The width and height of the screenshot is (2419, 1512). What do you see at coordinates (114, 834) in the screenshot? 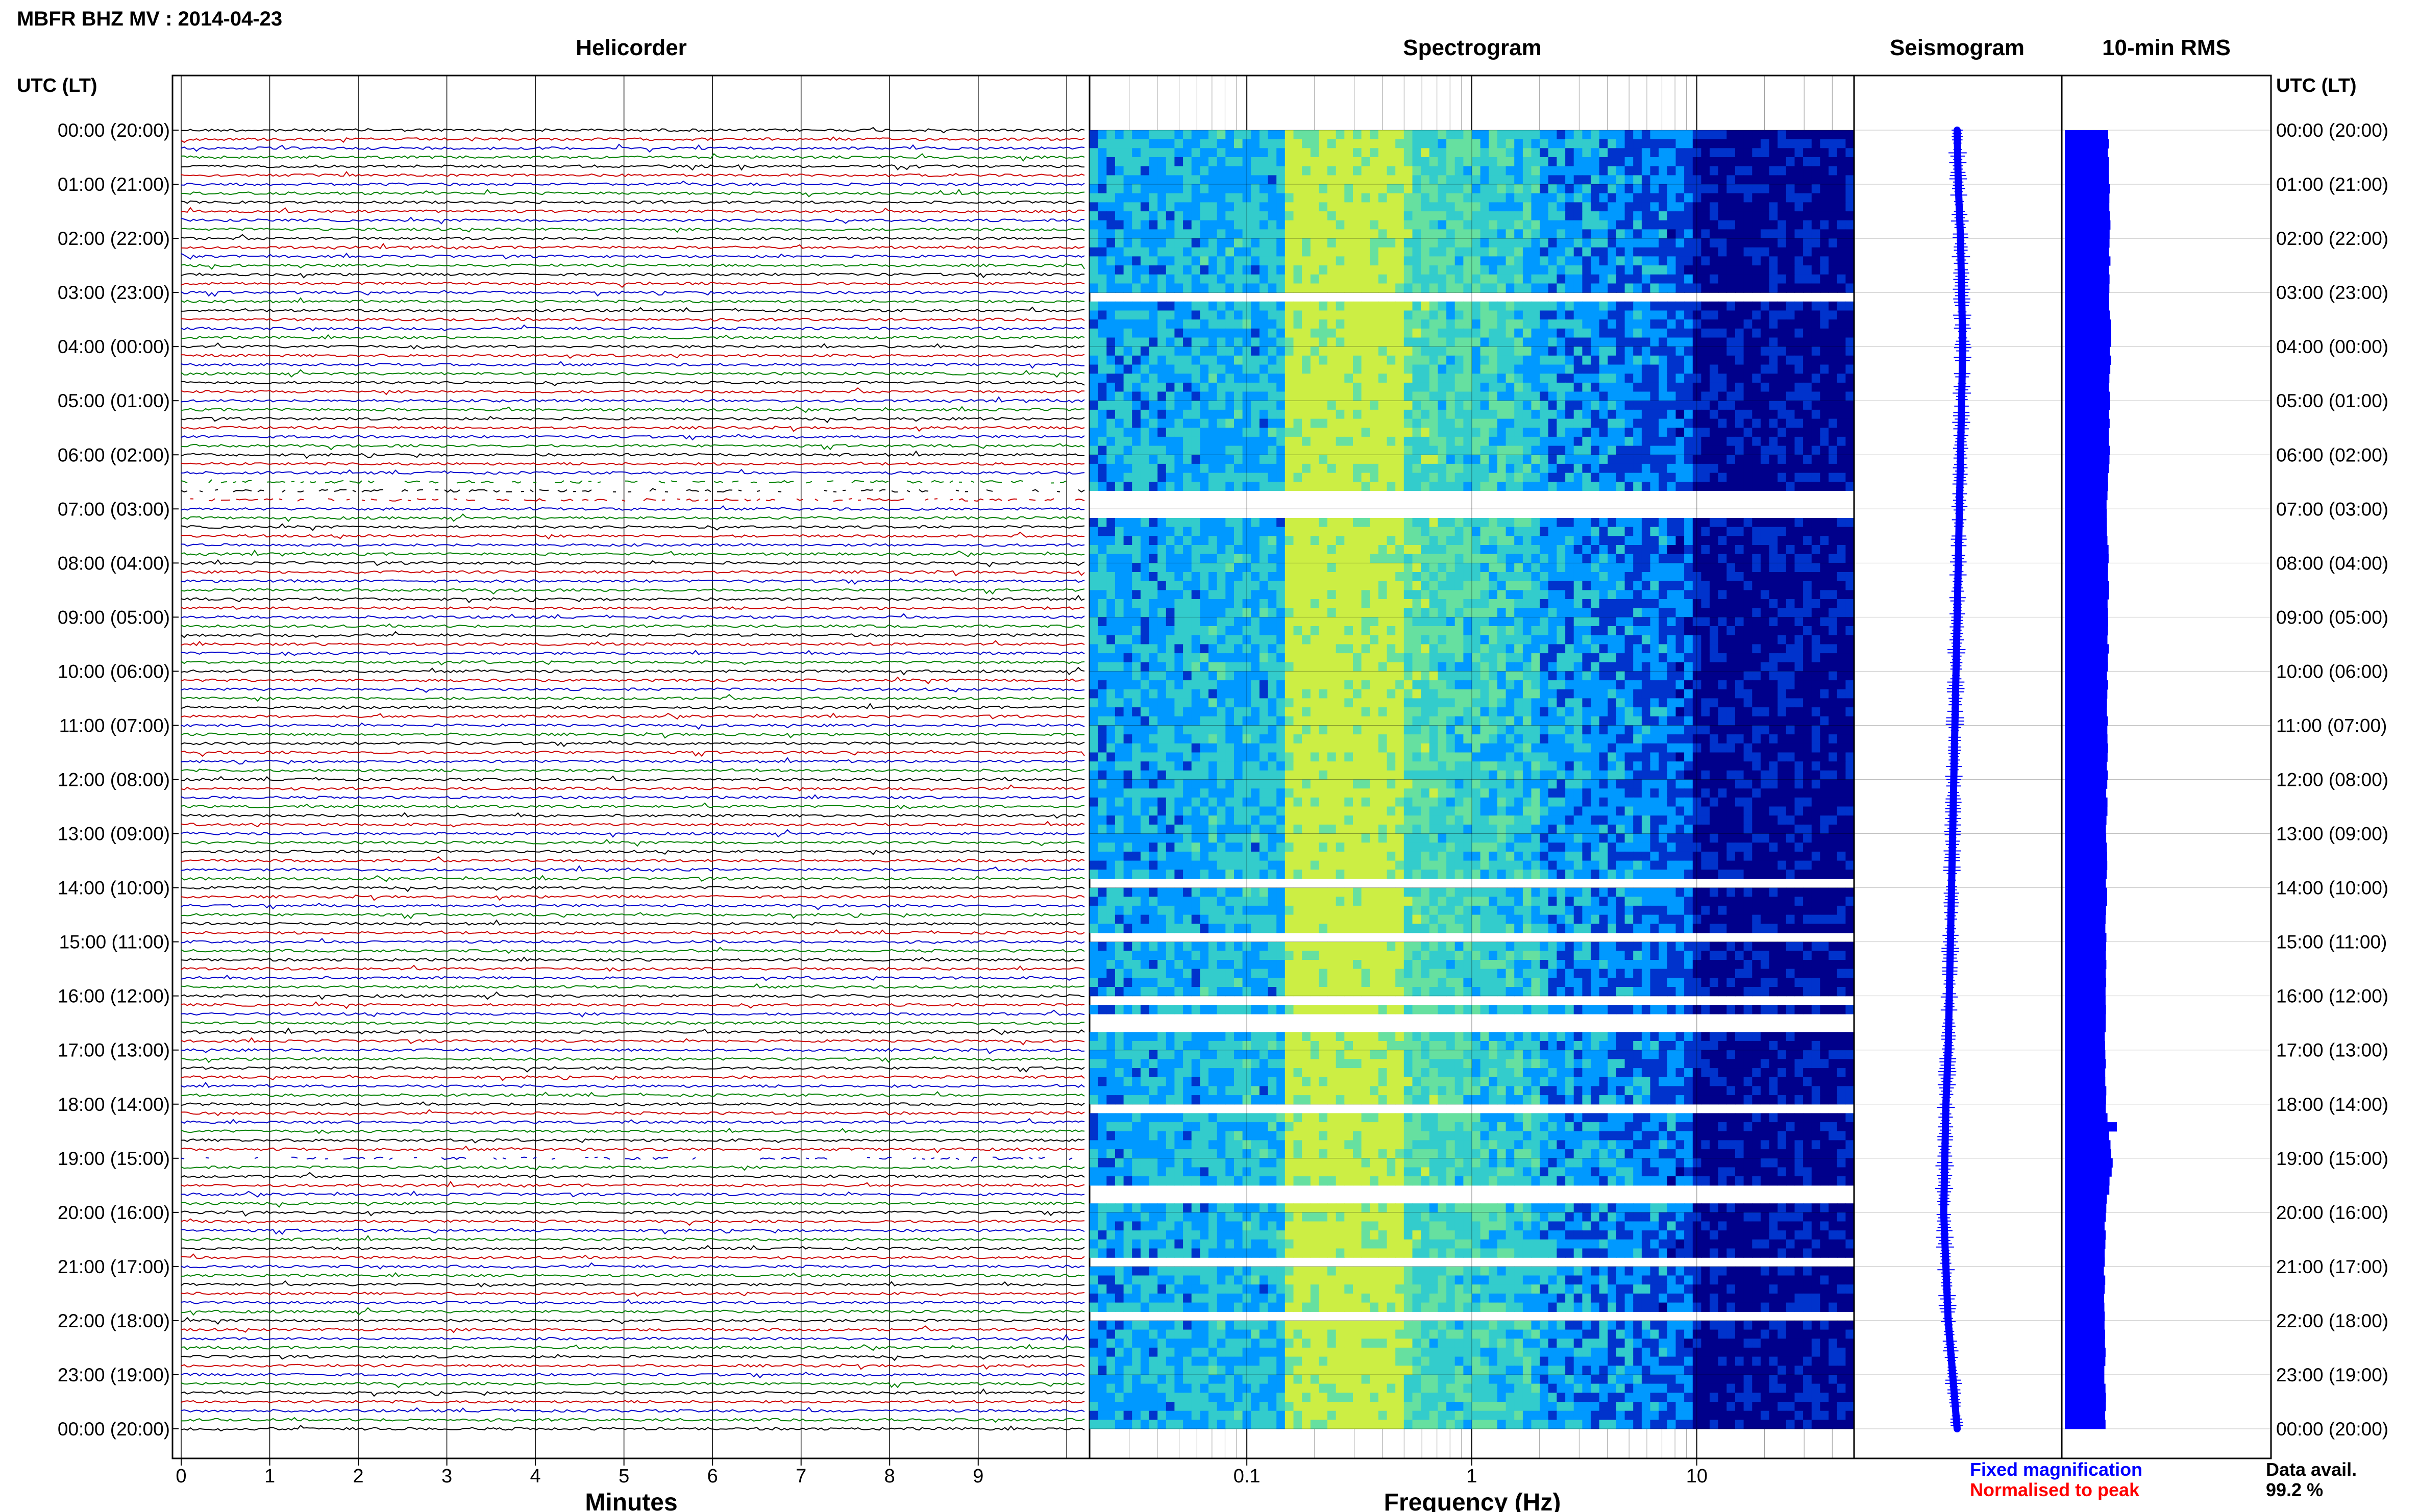
I see `time-label-left: 13:00 (09:00)` at bounding box center [114, 834].